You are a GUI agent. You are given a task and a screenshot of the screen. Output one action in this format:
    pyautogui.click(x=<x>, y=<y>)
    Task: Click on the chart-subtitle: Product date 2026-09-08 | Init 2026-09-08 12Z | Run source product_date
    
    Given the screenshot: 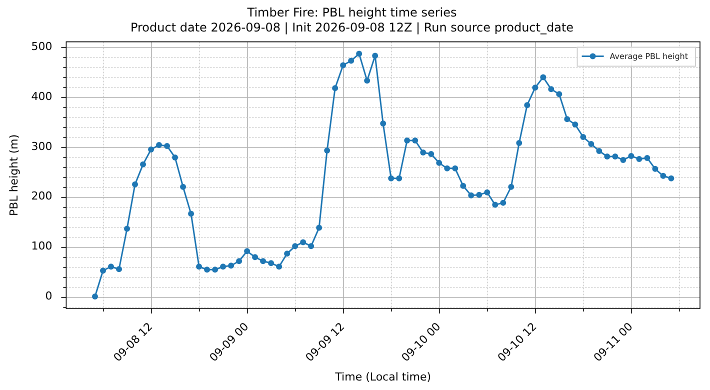 What is the action you would take?
    pyautogui.click(x=352, y=27)
    